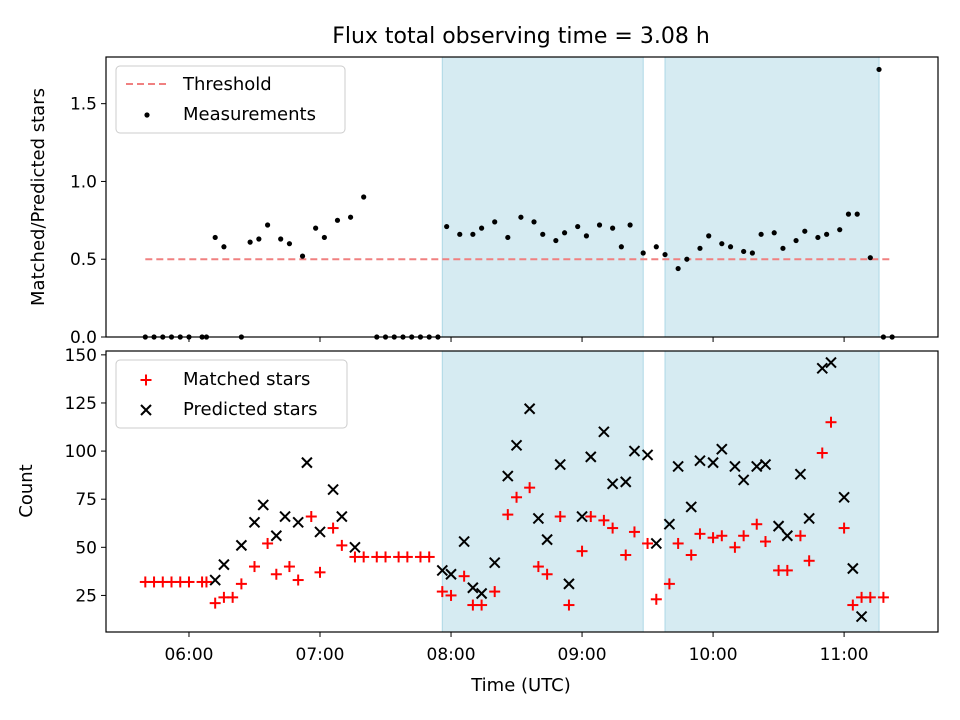 This screenshot has width=960, height=720. Describe the element at coordinates (249, 114) in the screenshot. I see `legend-measurement-label: Measurements` at that location.